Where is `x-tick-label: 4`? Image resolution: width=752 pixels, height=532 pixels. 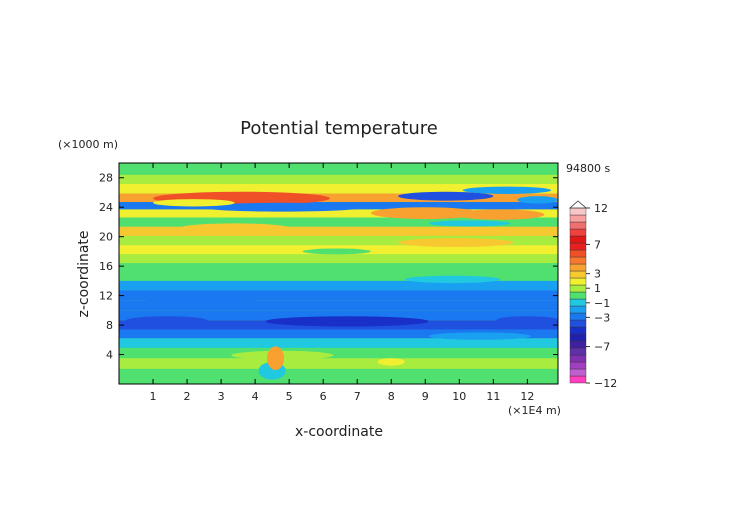 x-tick-label: 4 is located at coordinates (255, 396).